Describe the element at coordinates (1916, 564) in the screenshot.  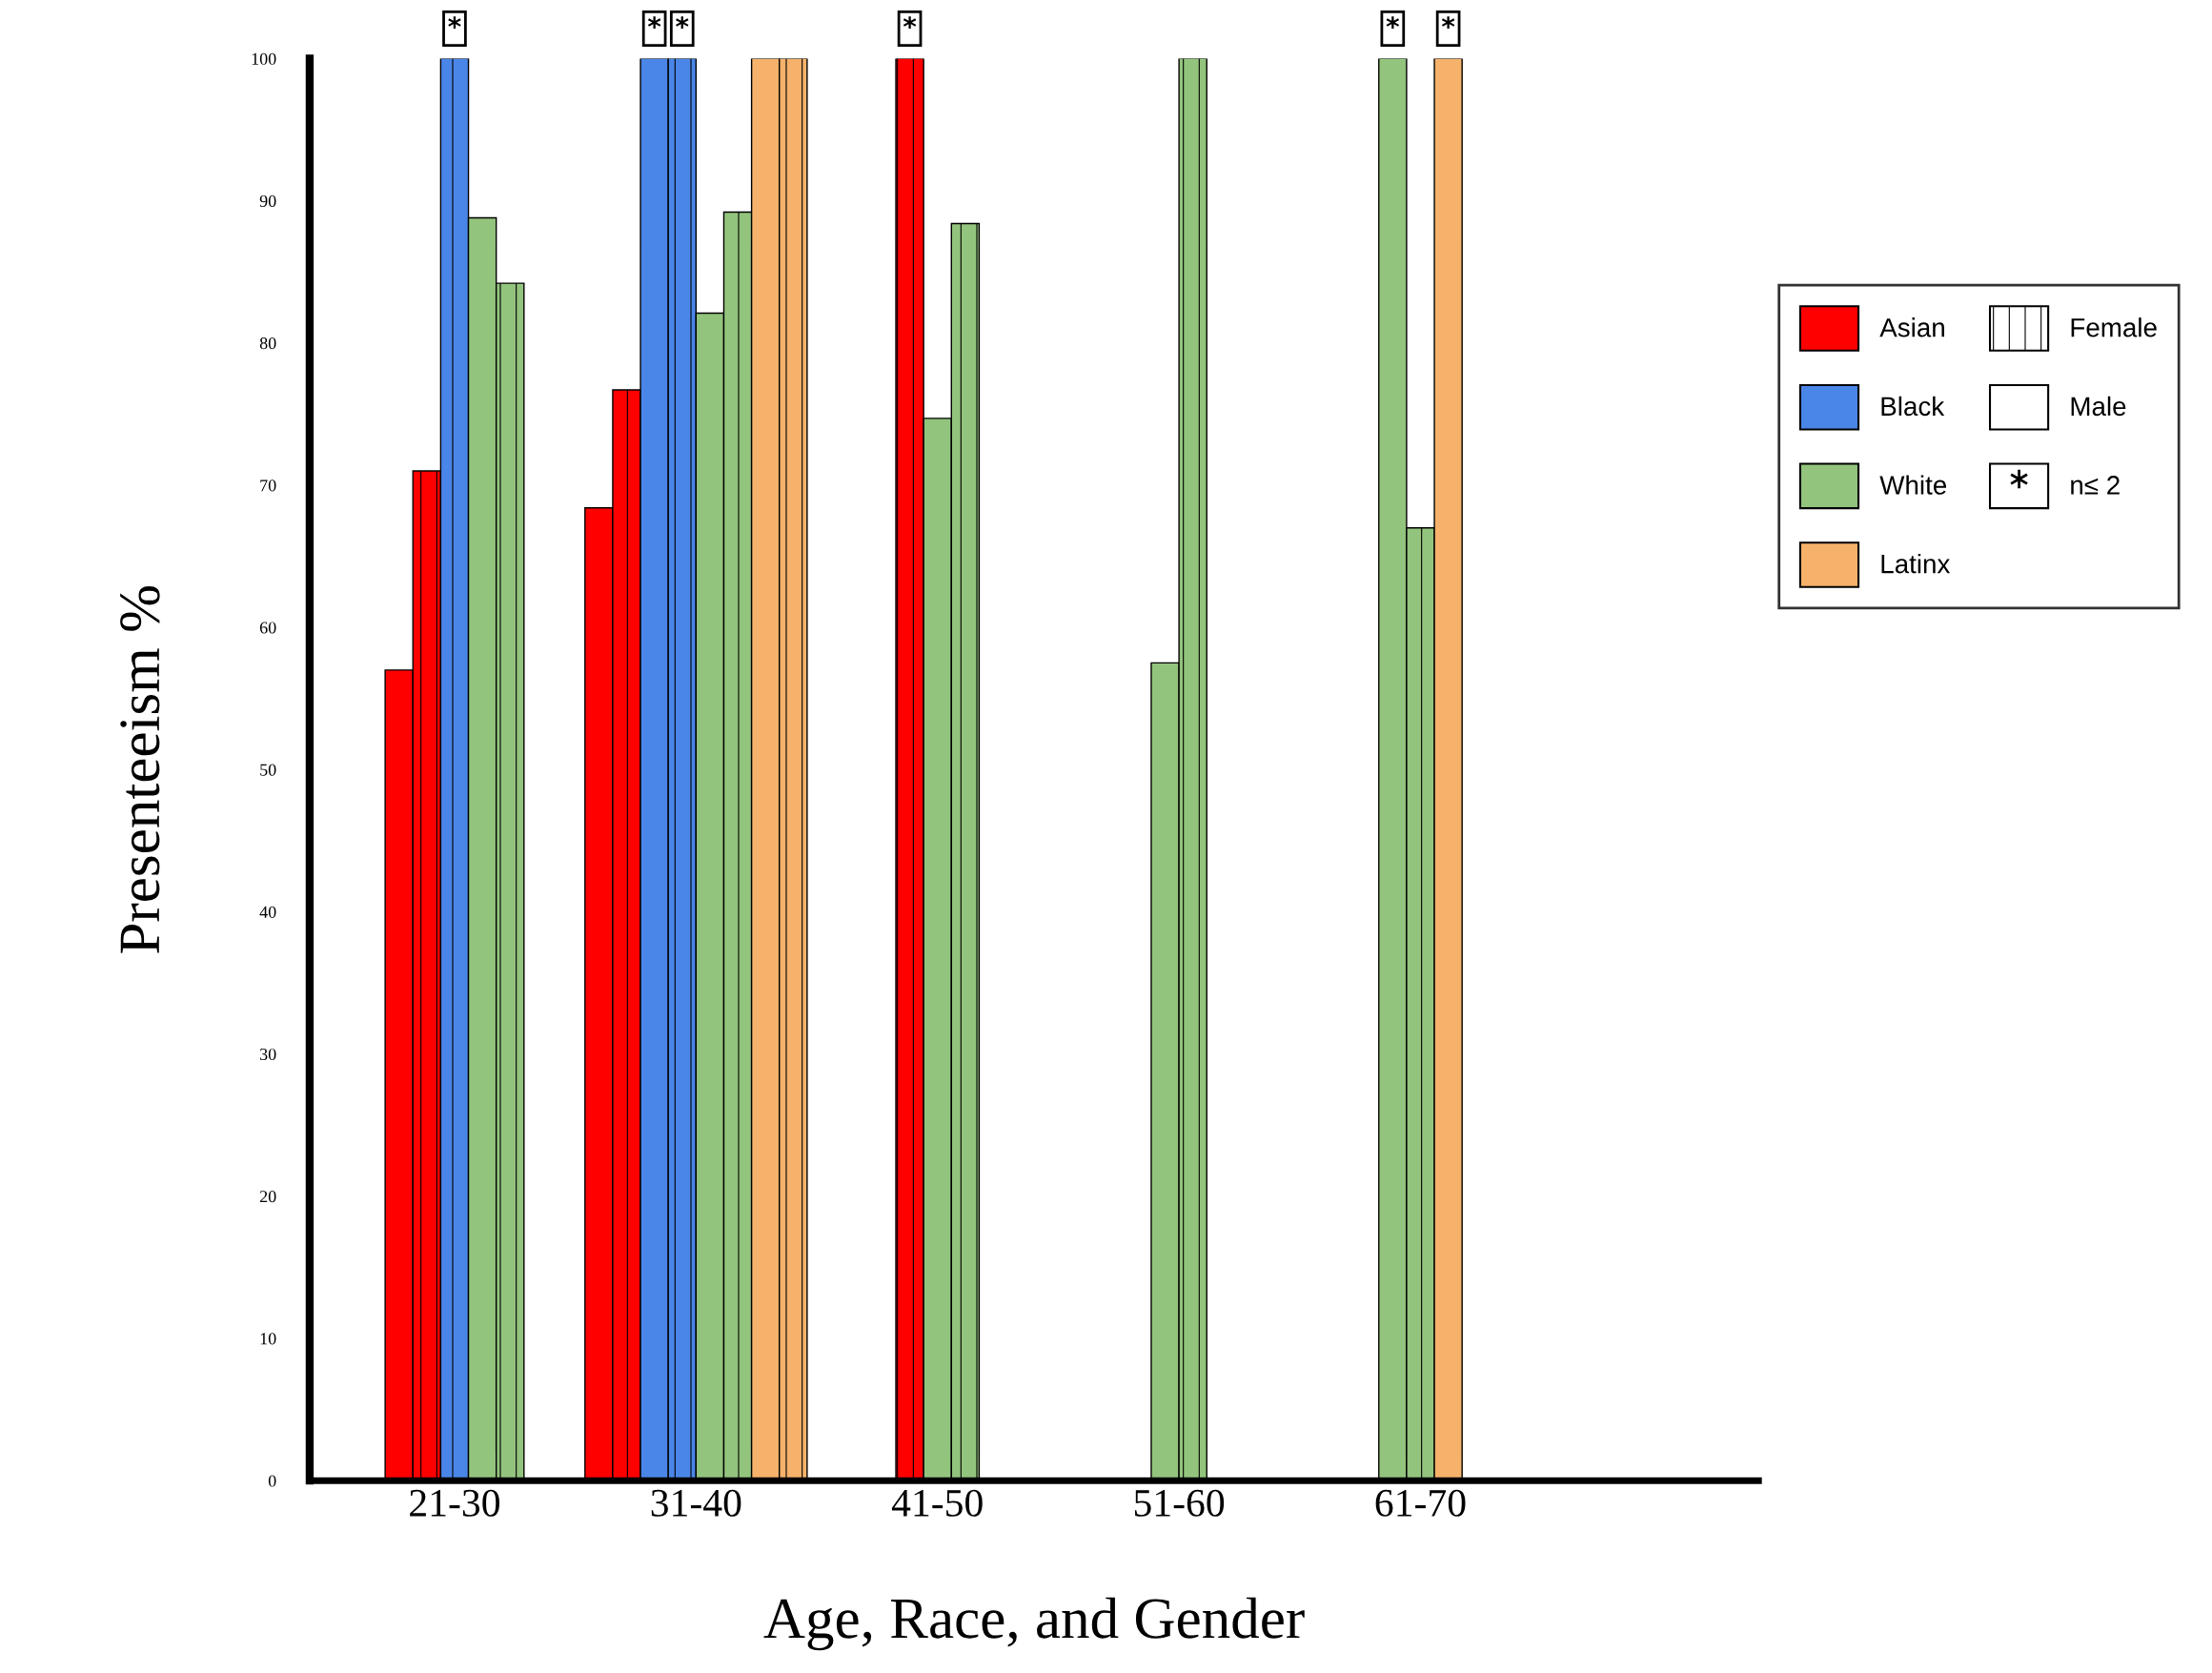
I see `legend-label: Latinx` at that location.